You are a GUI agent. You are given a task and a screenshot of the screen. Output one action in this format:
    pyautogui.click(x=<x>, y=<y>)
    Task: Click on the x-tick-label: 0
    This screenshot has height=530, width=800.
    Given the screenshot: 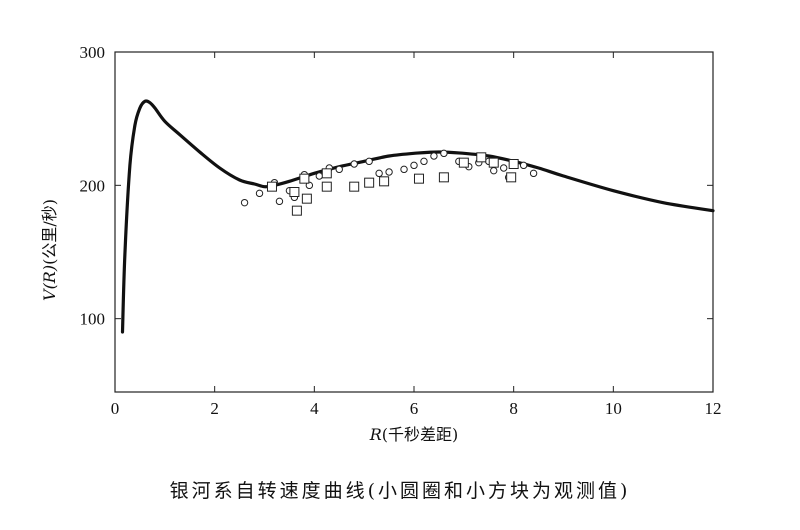 What is the action you would take?
    pyautogui.click(x=115, y=408)
    